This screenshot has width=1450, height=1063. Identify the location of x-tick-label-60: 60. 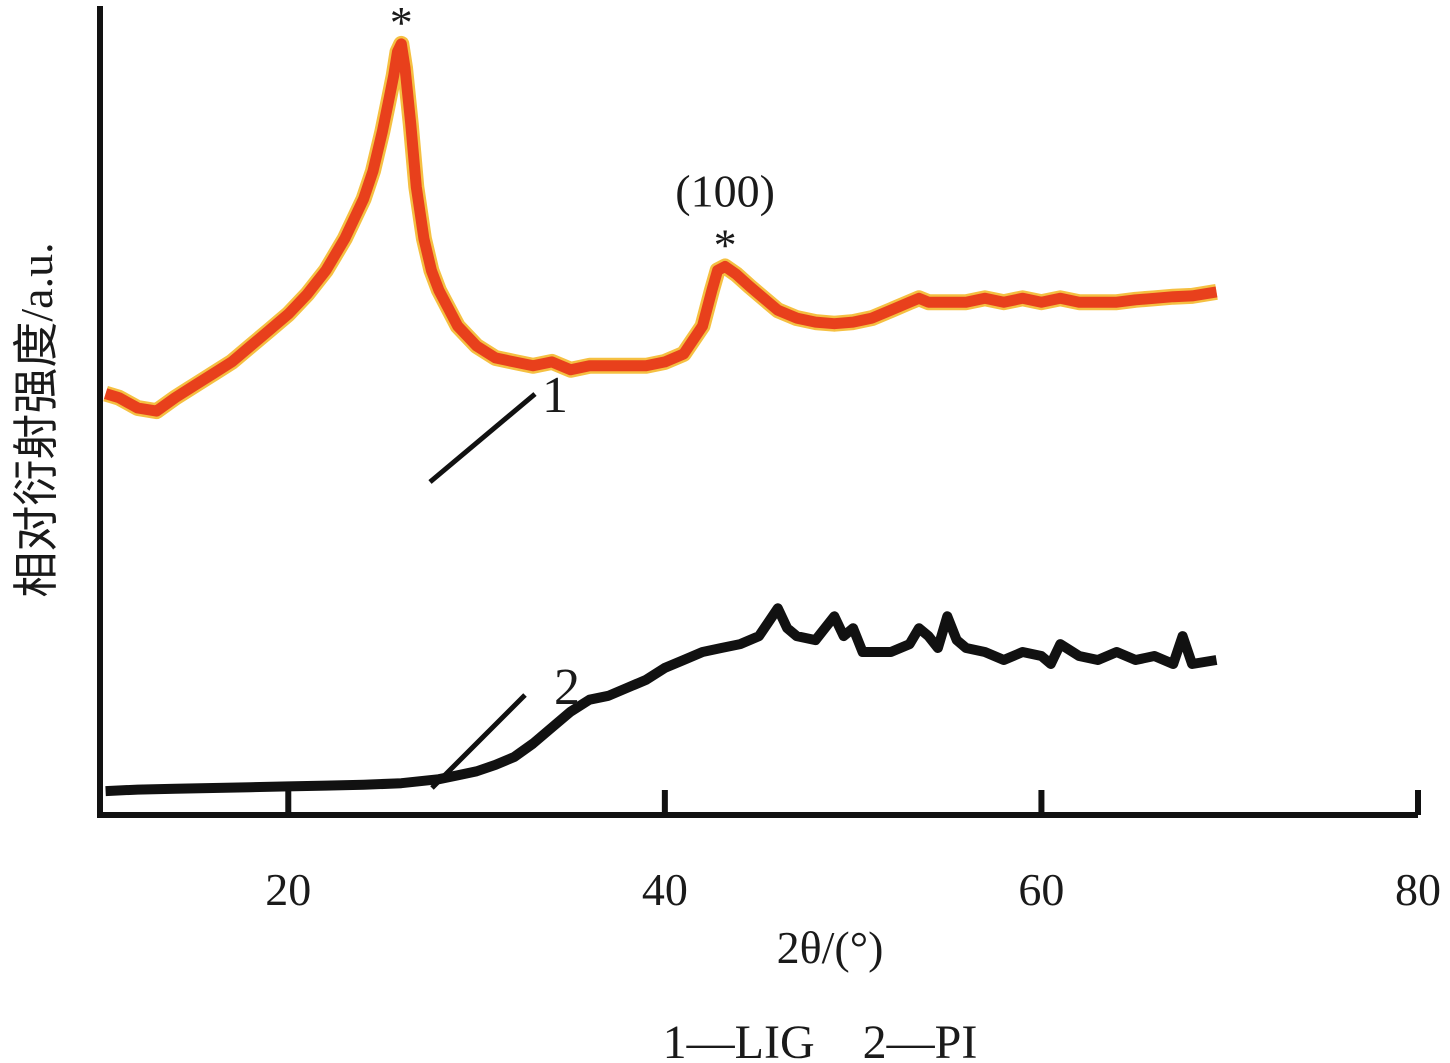
(1041, 889).